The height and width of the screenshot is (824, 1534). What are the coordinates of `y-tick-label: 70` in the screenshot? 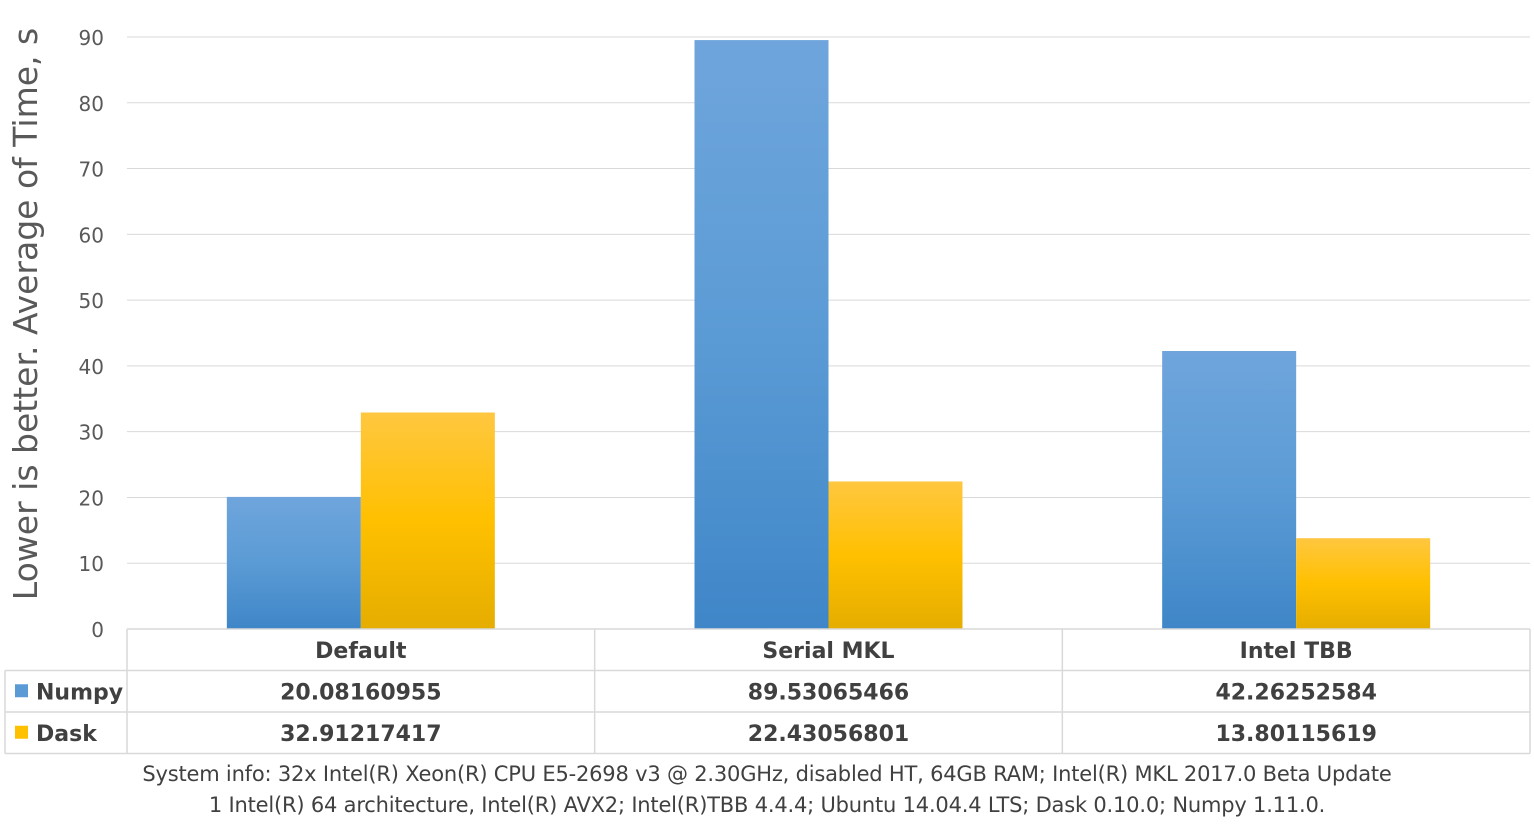 It's located at (91, 170).